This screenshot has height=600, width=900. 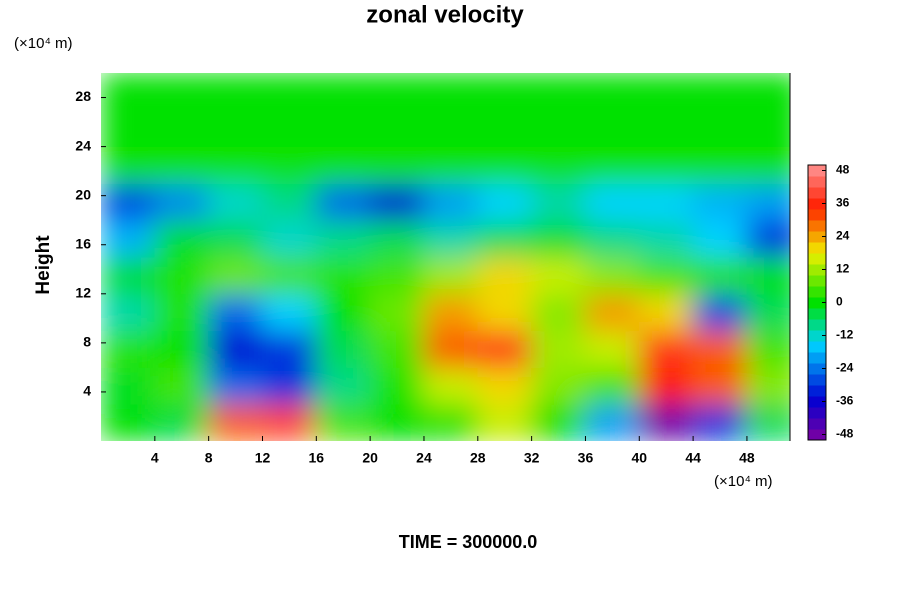 What do you see at coordinates (83, 293) in the screenshot?
I see `y-tick-label: 12` at bounding box center [83, 293].